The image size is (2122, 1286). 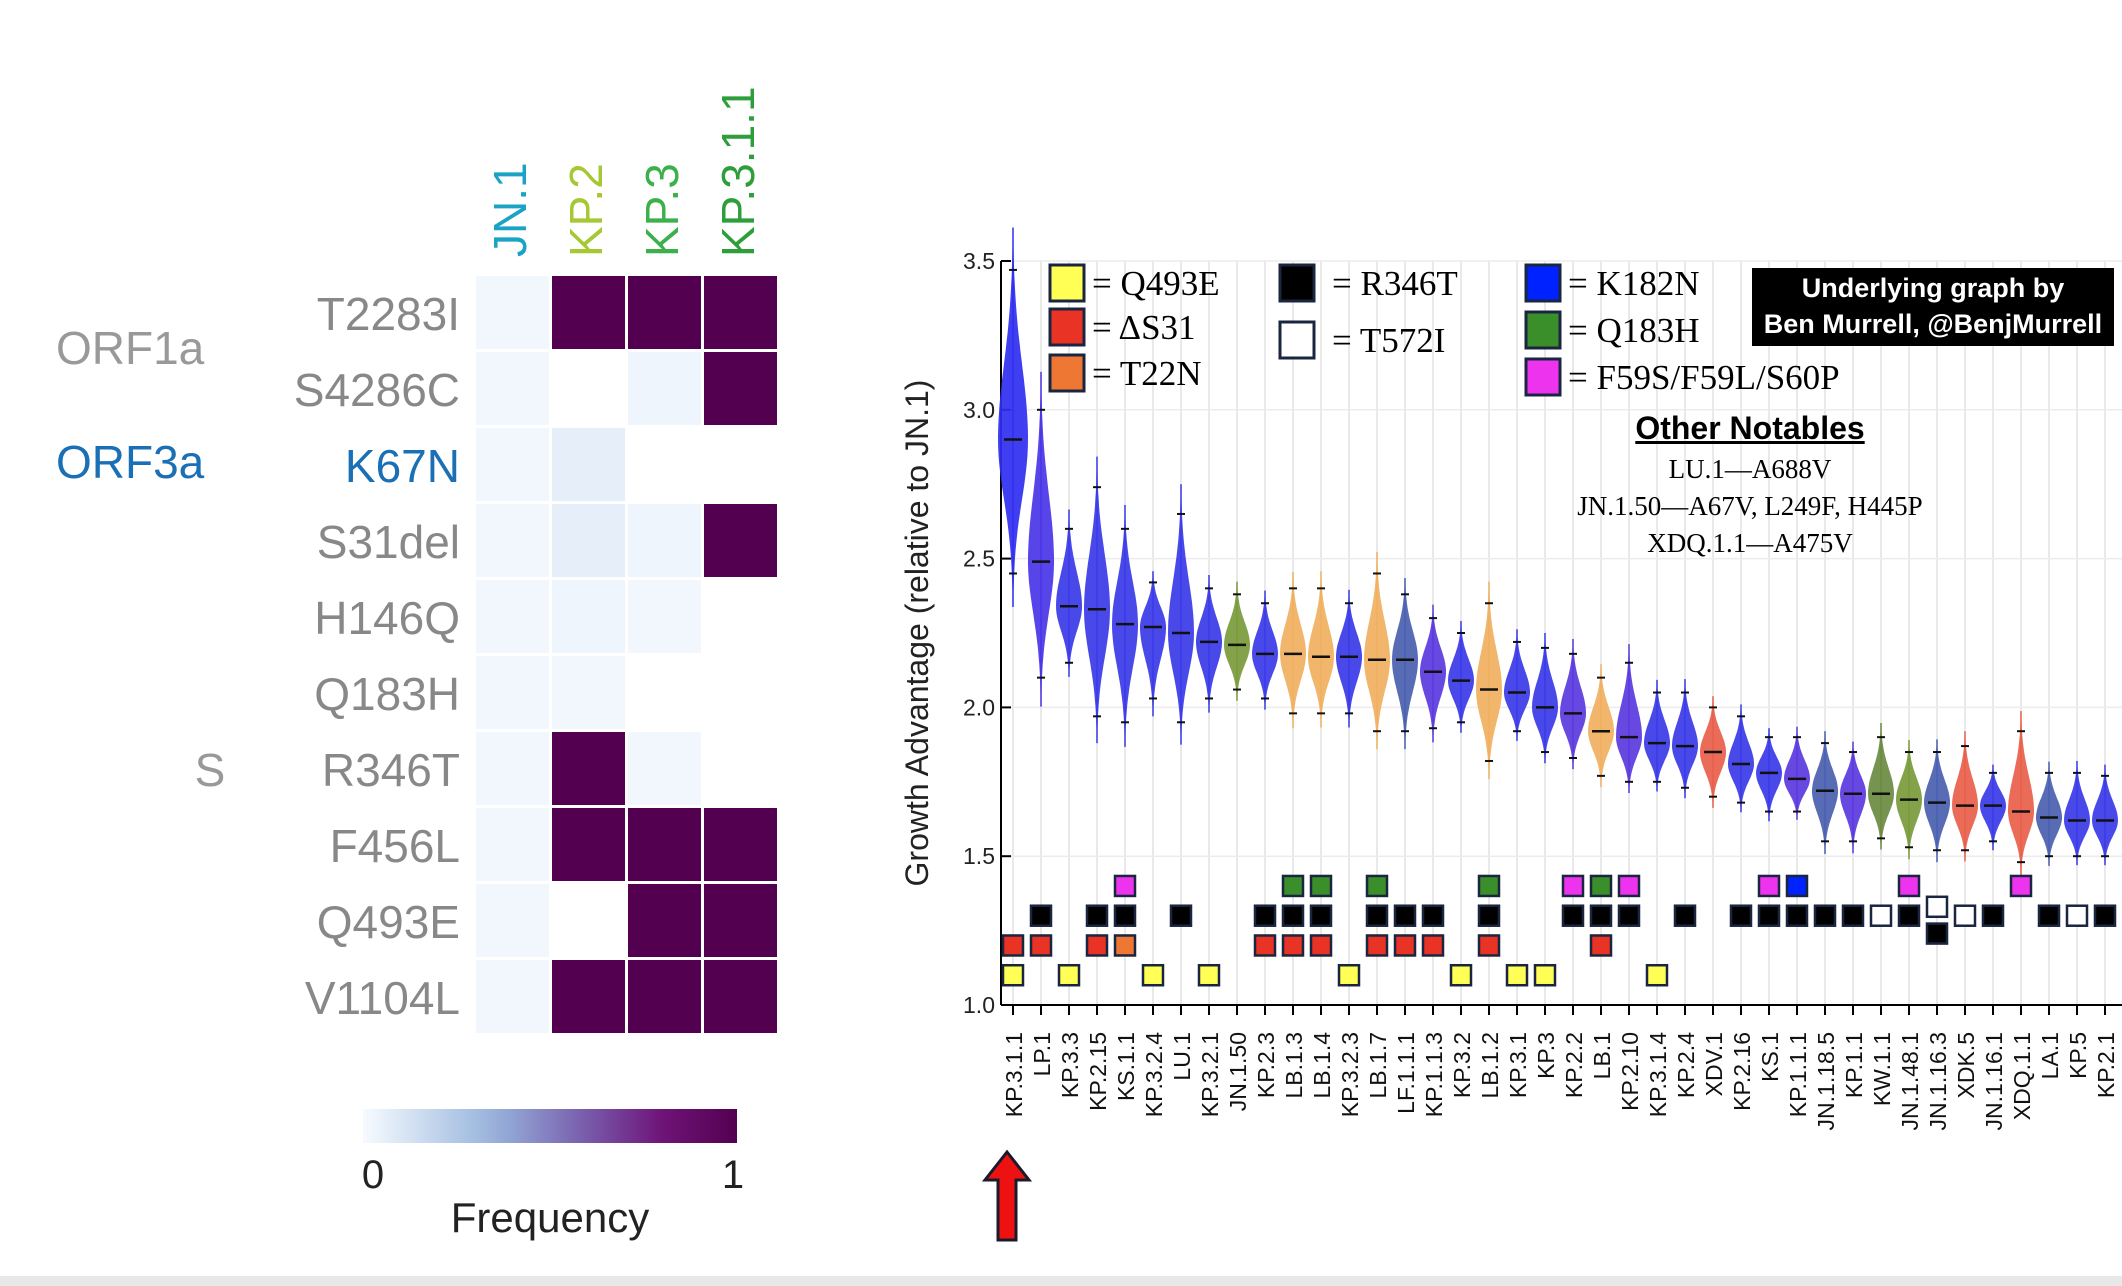 I want to click on gene-group-label: ORF3a, so click(x=130, y=462).